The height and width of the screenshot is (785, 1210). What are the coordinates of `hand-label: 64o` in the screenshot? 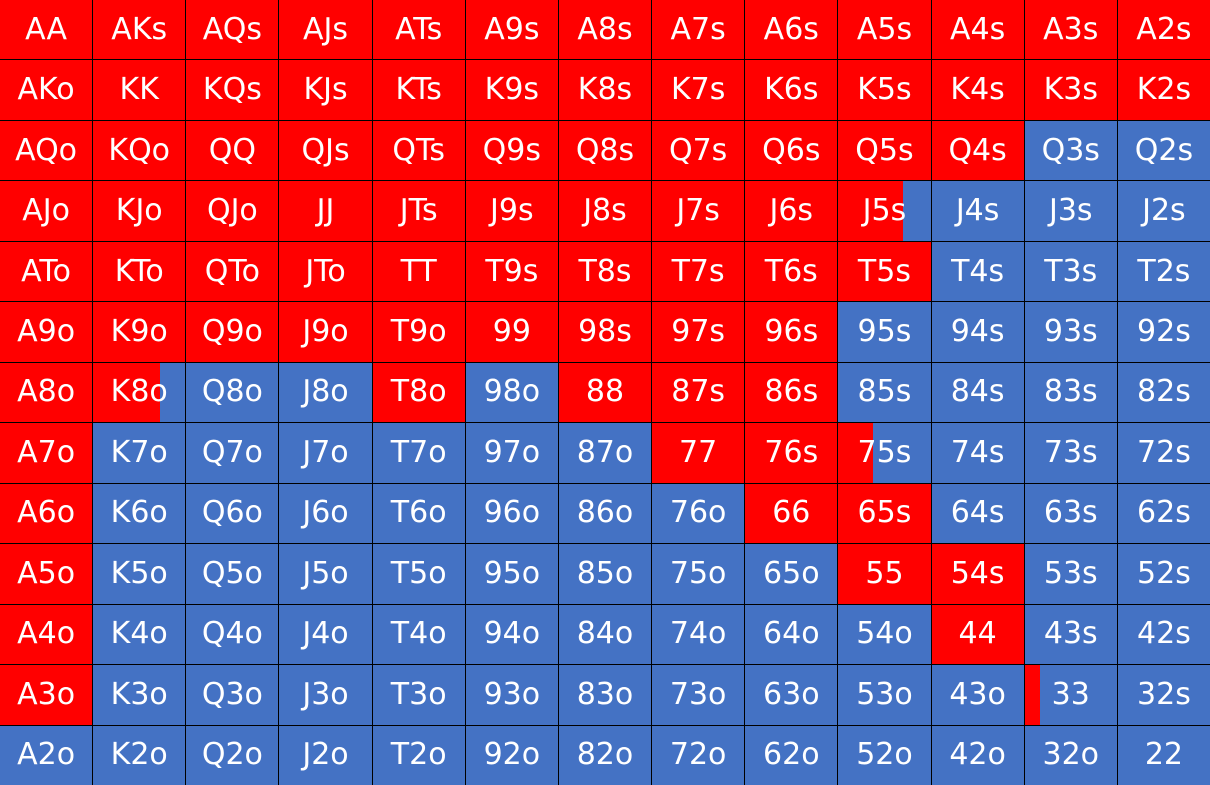 It's located at (791, 634).